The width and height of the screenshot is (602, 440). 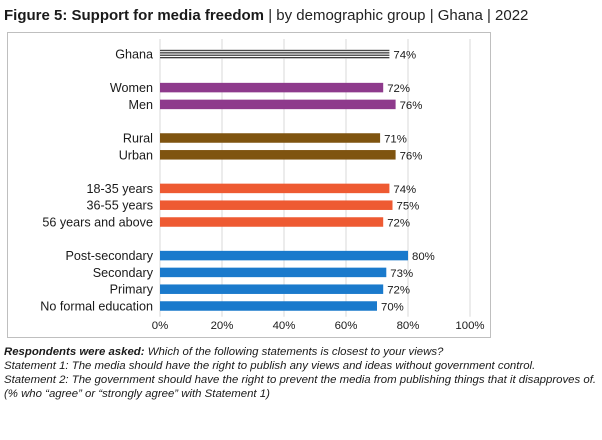 What do you see at coordinates (408, 207) in the screenshot?
I see `value-label-36-55-years: 75%` at bounding box center [408, 207].